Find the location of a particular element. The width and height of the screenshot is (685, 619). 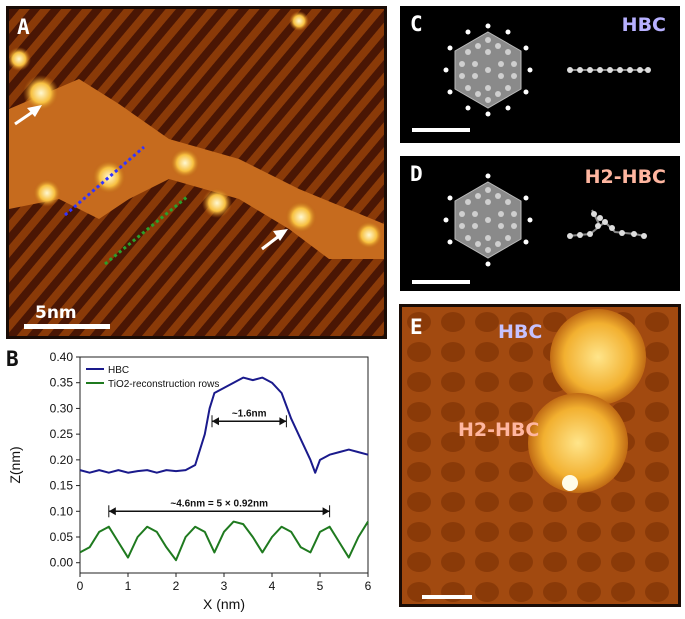

x-tick-label: 6 is located at coordinates (368, 586).